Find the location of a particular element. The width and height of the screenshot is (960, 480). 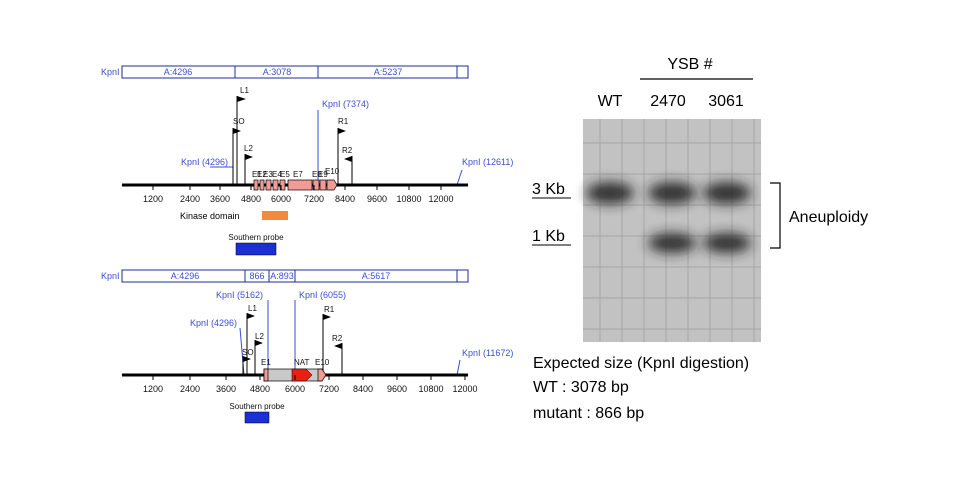

top-fragment-bar is located at coordinates (295, 72).